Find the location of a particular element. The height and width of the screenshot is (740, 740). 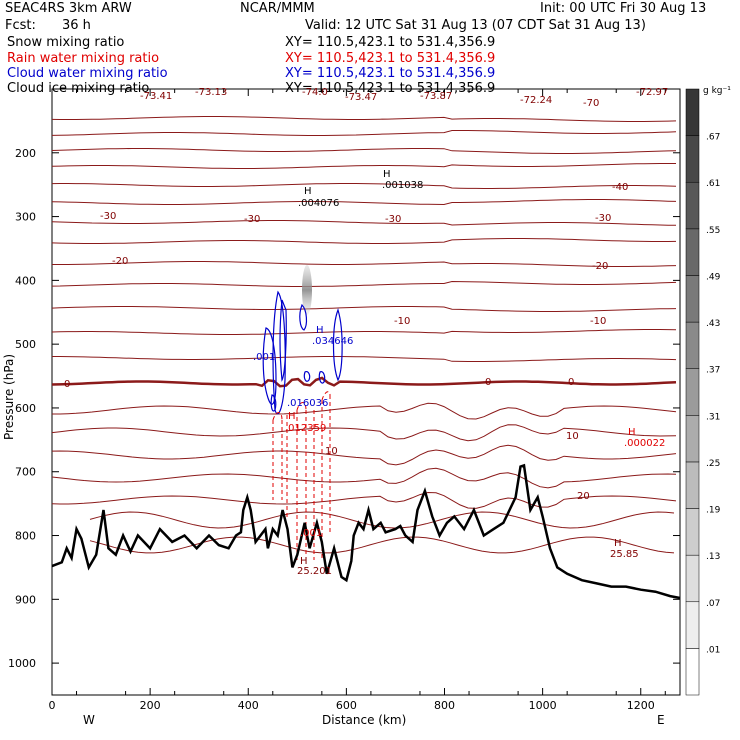

x-tick-label: 1000 is located at coordinates (543, 705).